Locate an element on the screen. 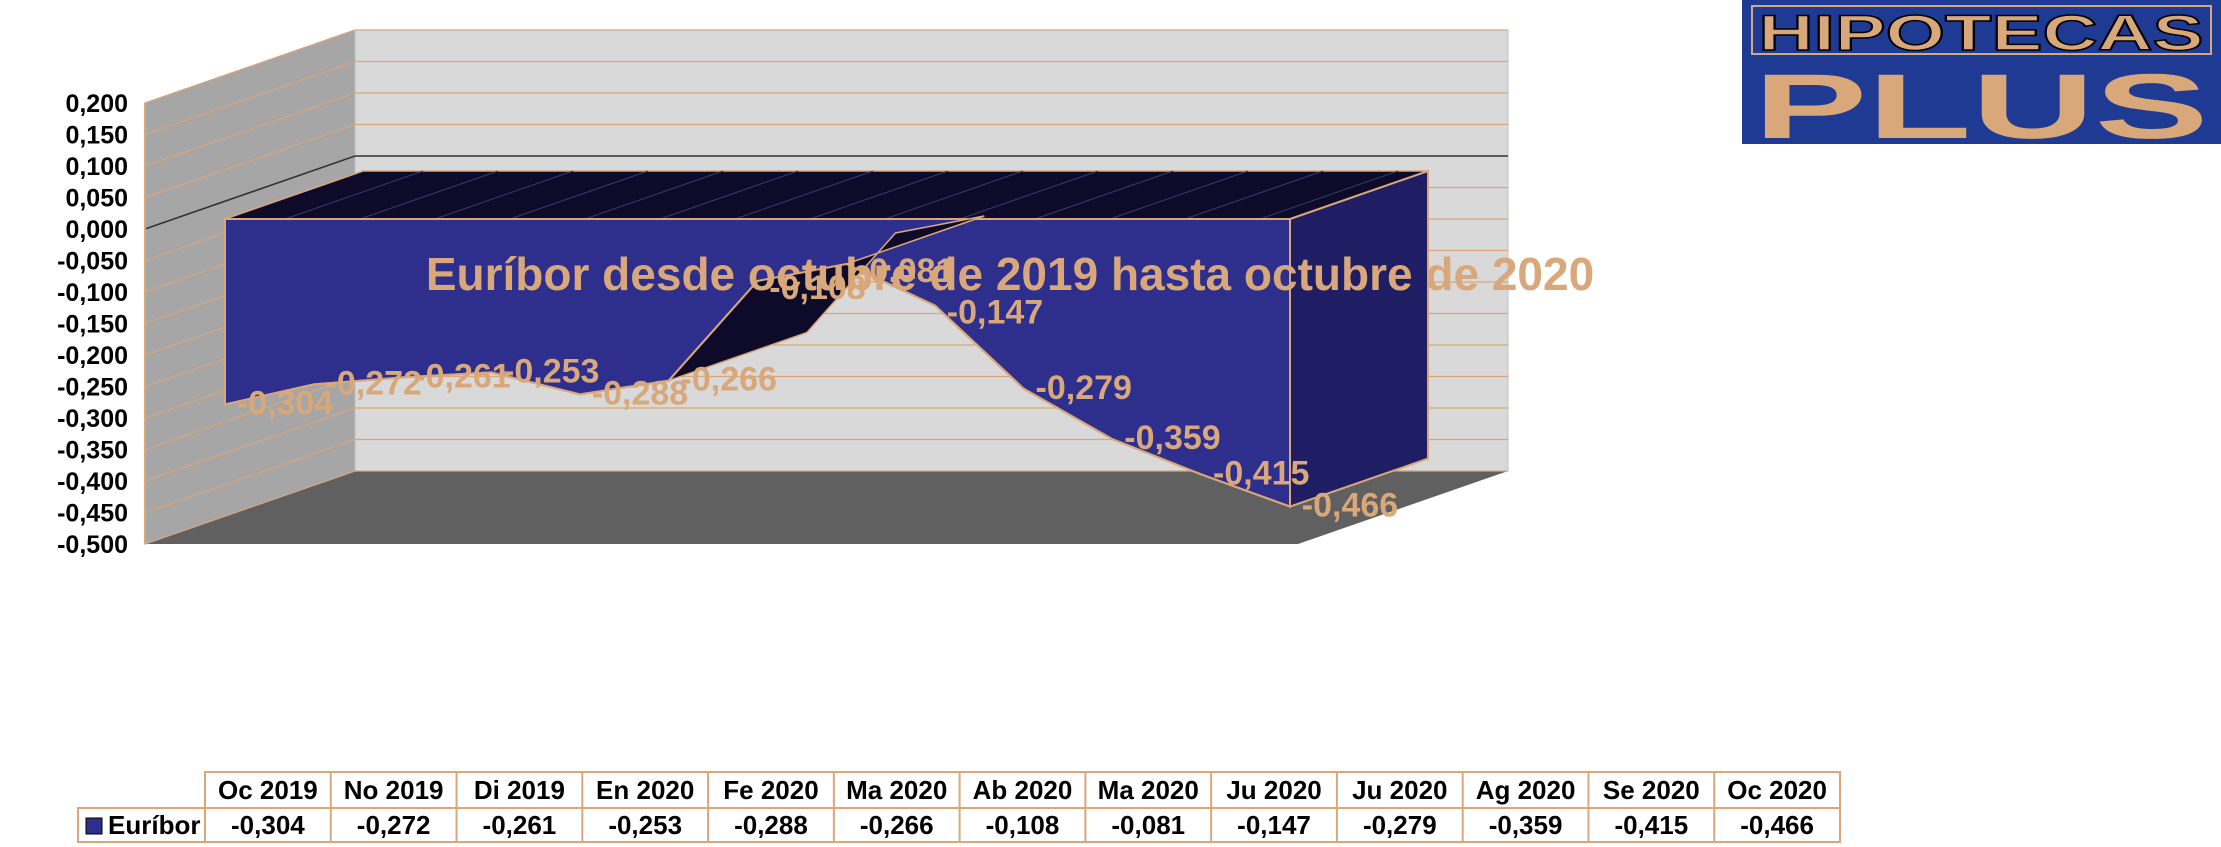  category-label: No 2019 is located at coordinates (394, 790).